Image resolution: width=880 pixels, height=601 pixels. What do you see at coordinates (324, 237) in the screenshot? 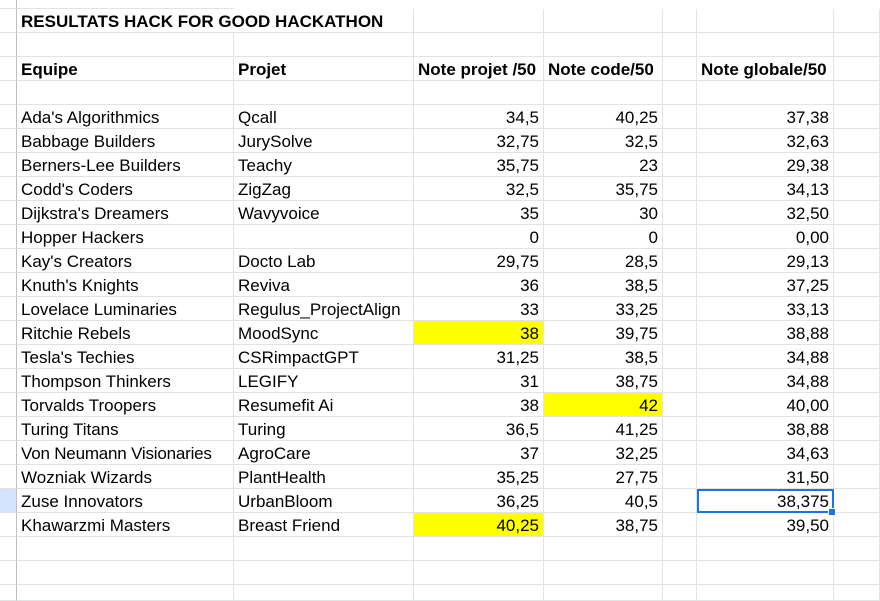
I see `project-cell` at bounding box center [324, 237].